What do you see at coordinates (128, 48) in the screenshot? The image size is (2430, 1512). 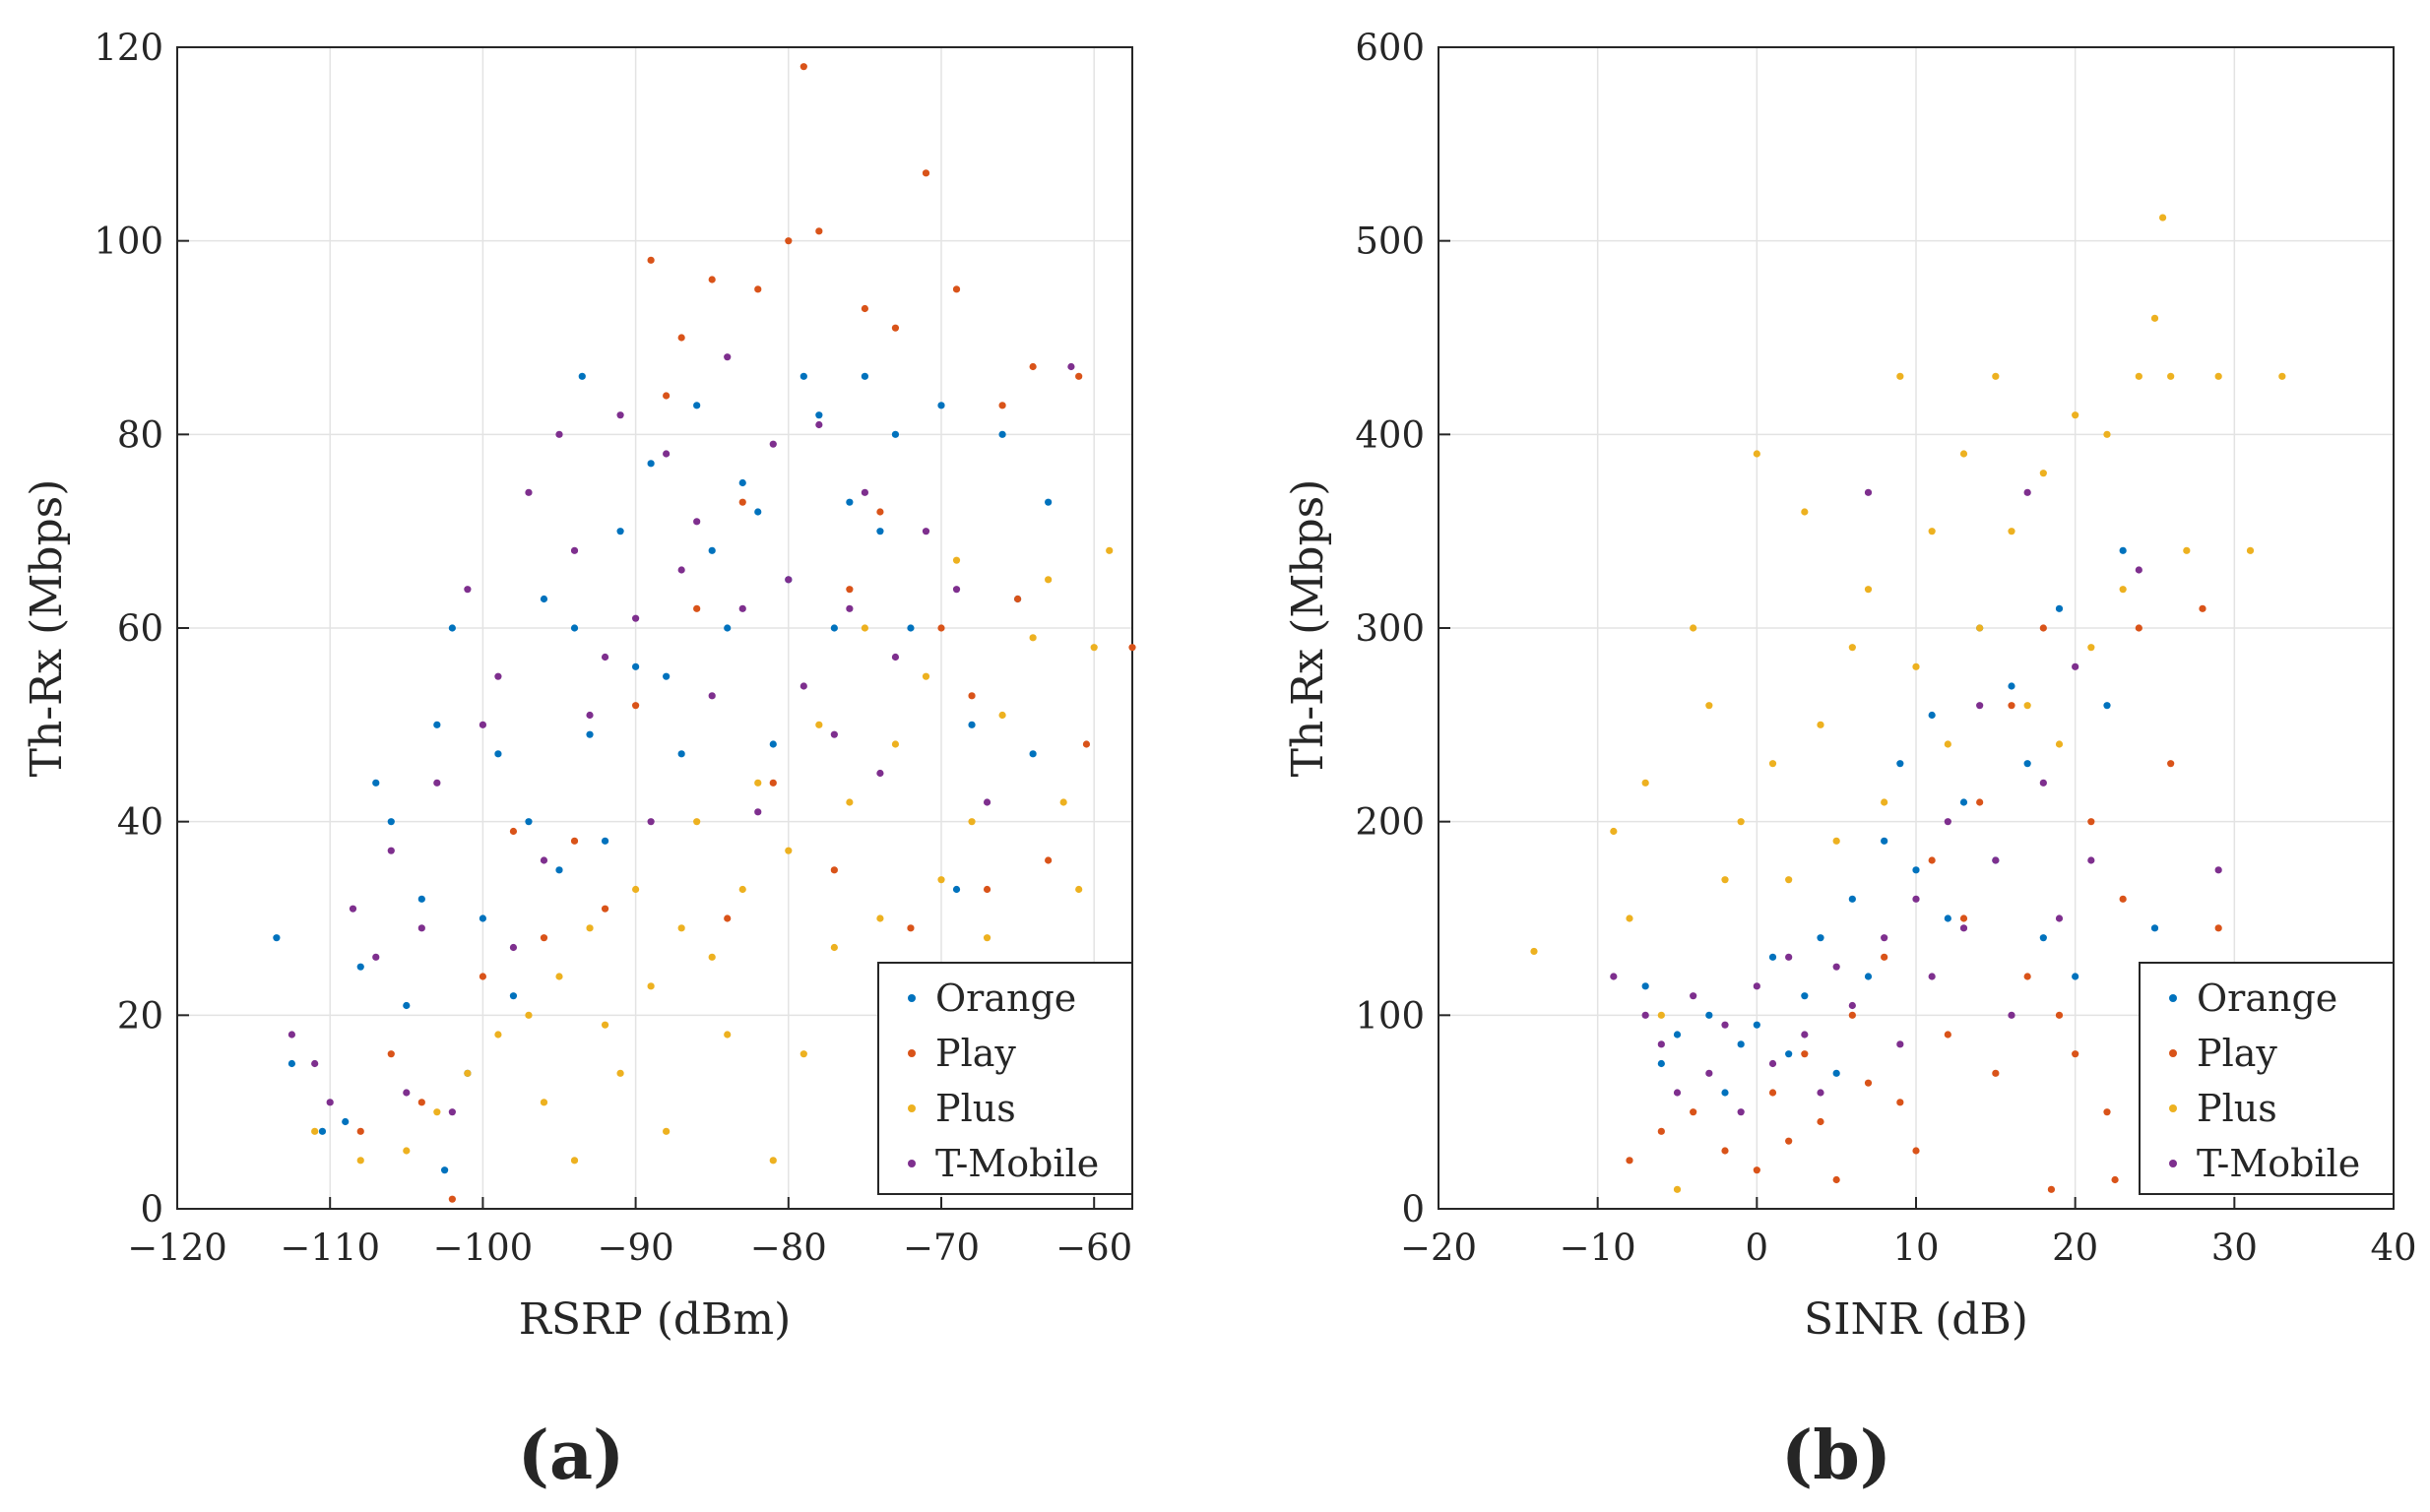 I see `panel-a-y-tick-label: 120` at bounding box center [128, 48].